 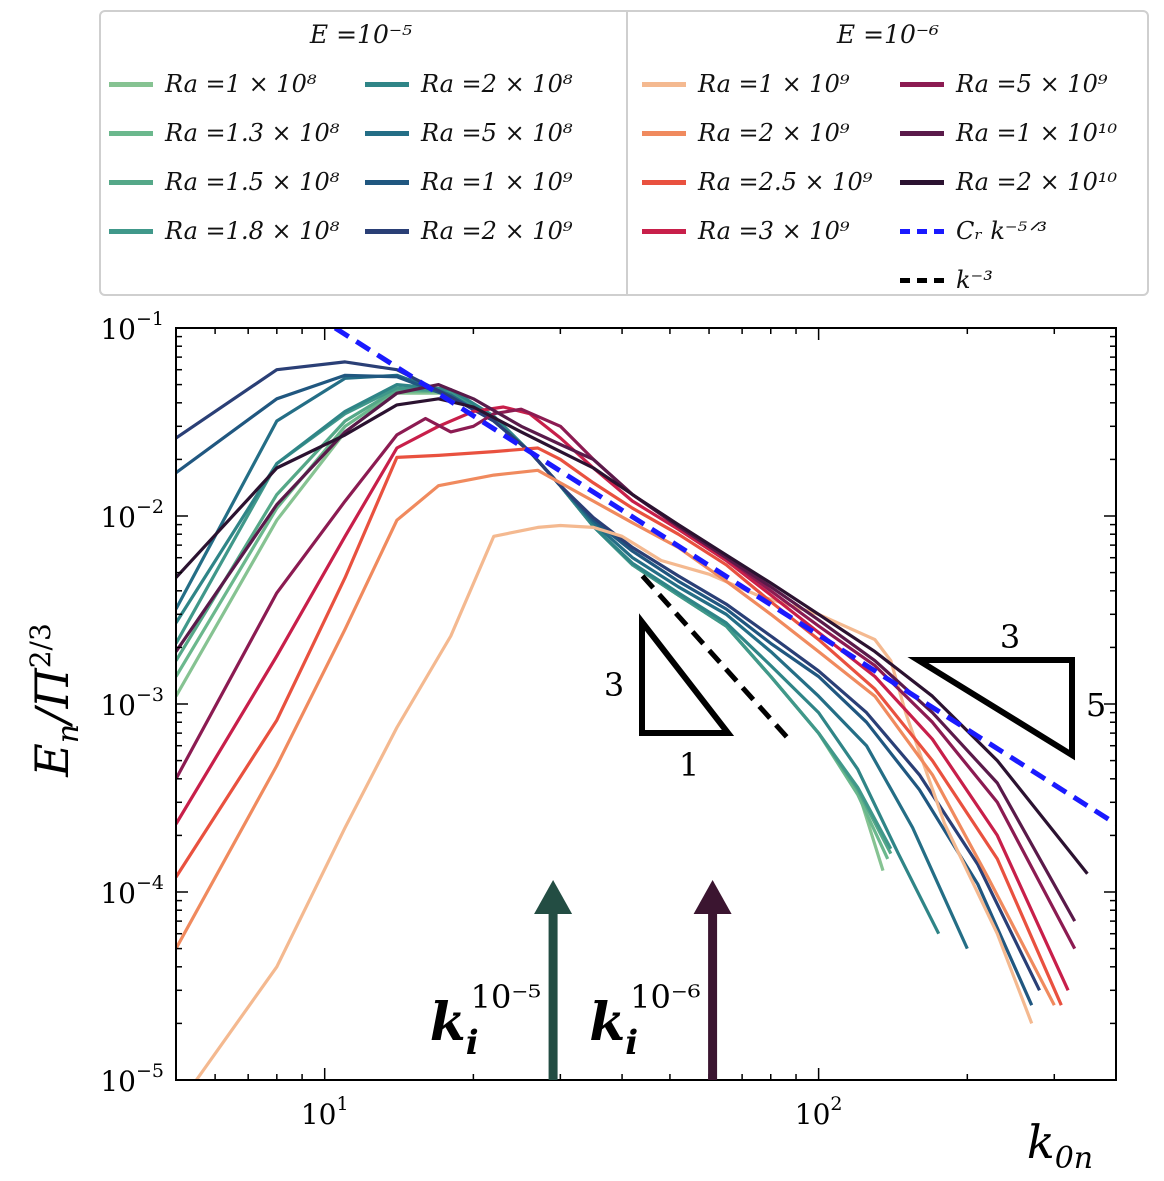 I want to click on legend-item-1: Ra =1.3 × 10⁸, so click(x=224, y=133).